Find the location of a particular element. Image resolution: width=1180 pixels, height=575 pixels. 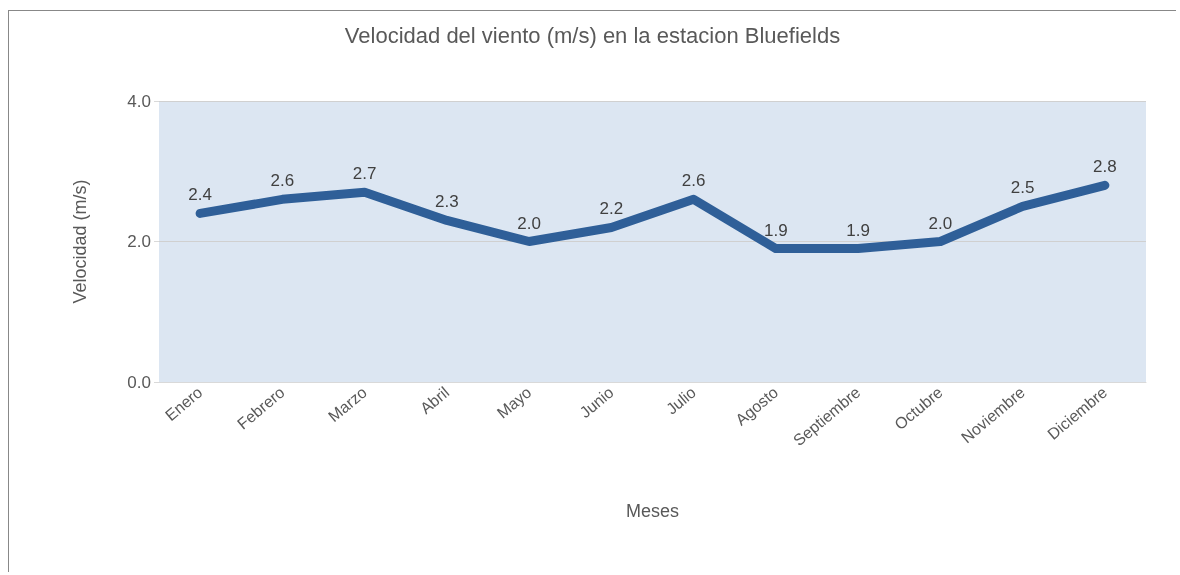

data-label: 2.7 is located at coordinates (364, 174).